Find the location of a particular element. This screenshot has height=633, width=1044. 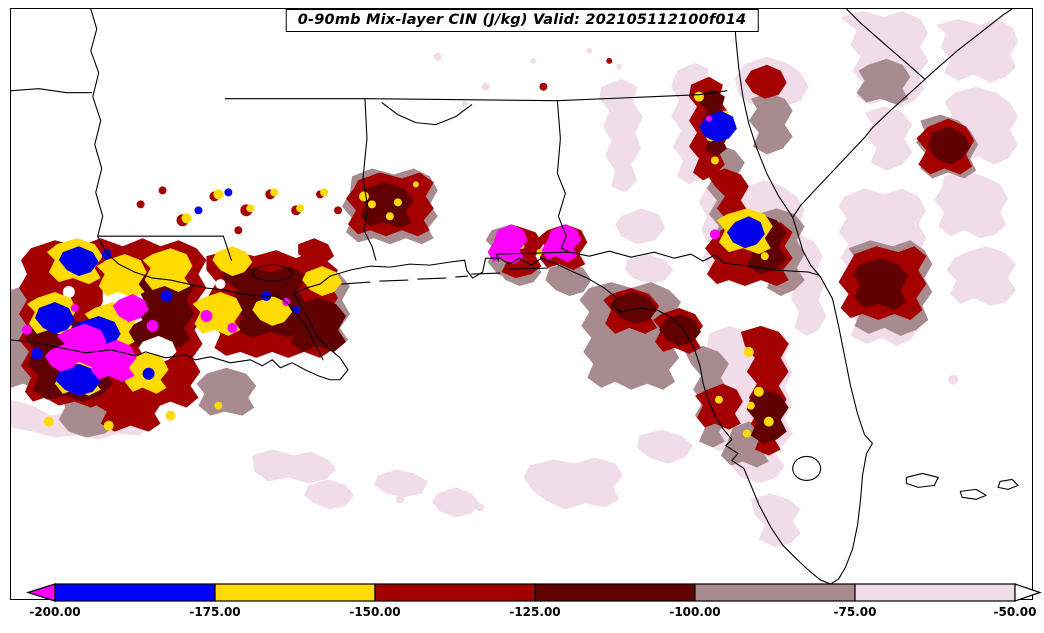

colorbar-tick-label: -125.00 is located at coordinates (535, 612).